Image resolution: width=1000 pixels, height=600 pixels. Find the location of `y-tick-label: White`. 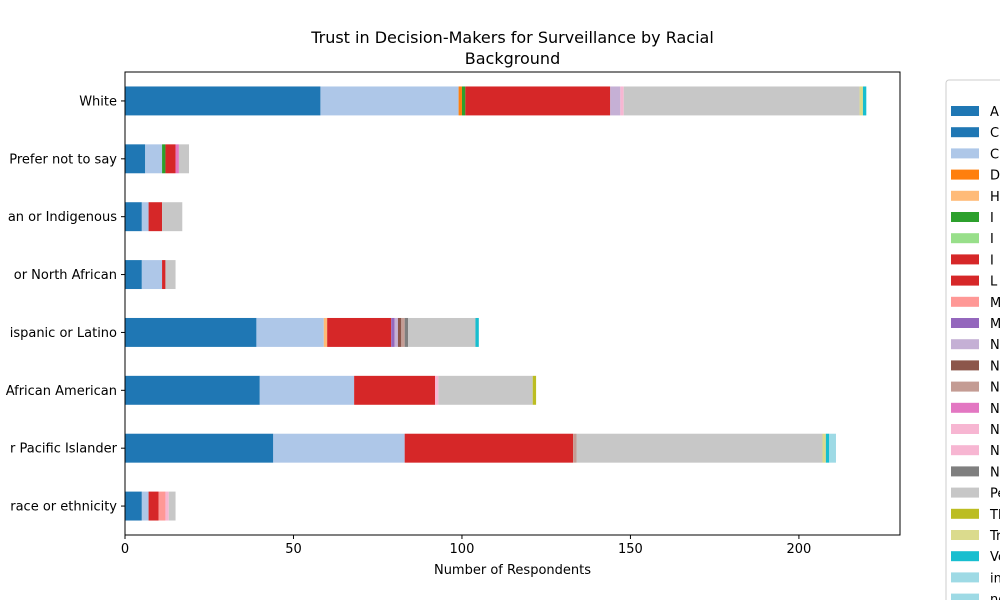

y-tick-label: White is located at coordinates (98, 101).